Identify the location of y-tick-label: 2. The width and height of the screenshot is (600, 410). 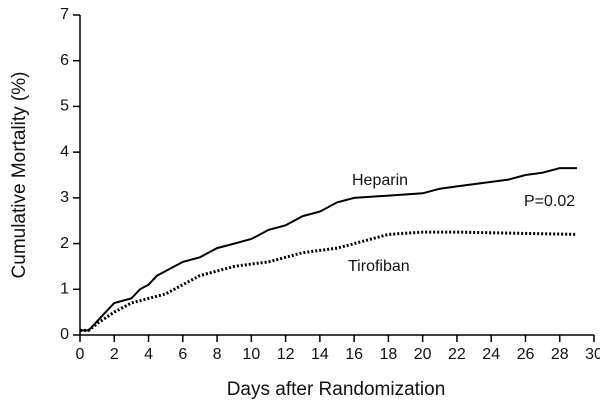
(64, 243).